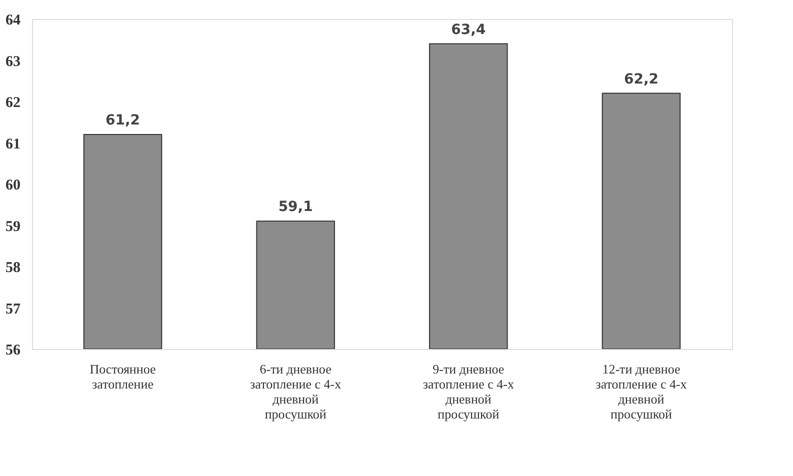 This screenshot has width=793, height=476. Describe the element at coordinates (122, 120) in the screenshot. I see `data-label: 61,2` at that location.